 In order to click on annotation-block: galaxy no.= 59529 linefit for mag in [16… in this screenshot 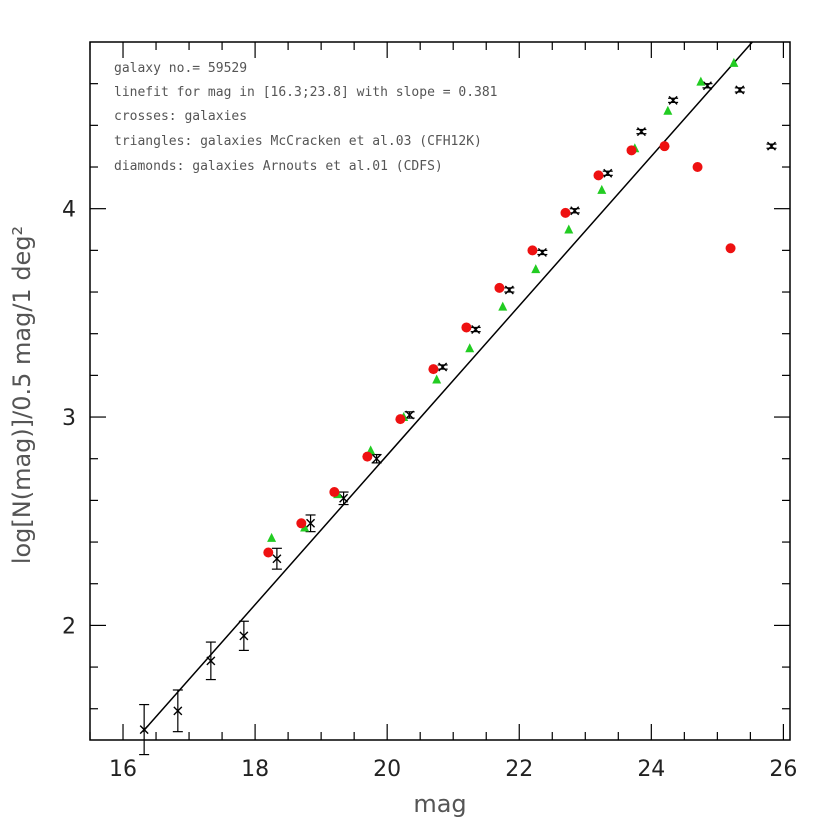, I will do `click(306, 117)`.